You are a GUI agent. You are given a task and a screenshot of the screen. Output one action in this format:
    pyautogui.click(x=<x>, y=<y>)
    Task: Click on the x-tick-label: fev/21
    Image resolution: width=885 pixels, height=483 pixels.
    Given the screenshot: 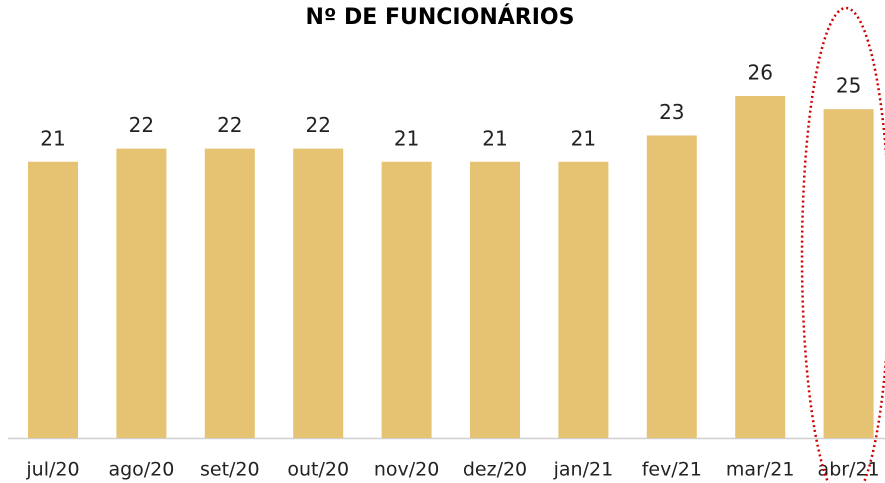 What is the action you would take?
    pyautogui.click(x=672, y=470)
    